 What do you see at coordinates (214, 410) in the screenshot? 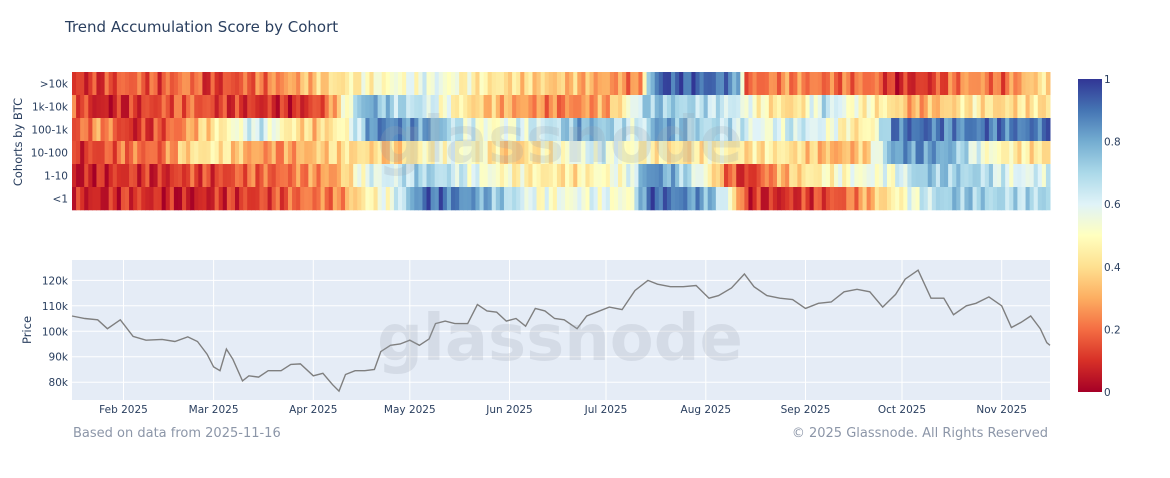
I see `price-x-tick-label: Mar 2025` at bounding box center [214, 410].